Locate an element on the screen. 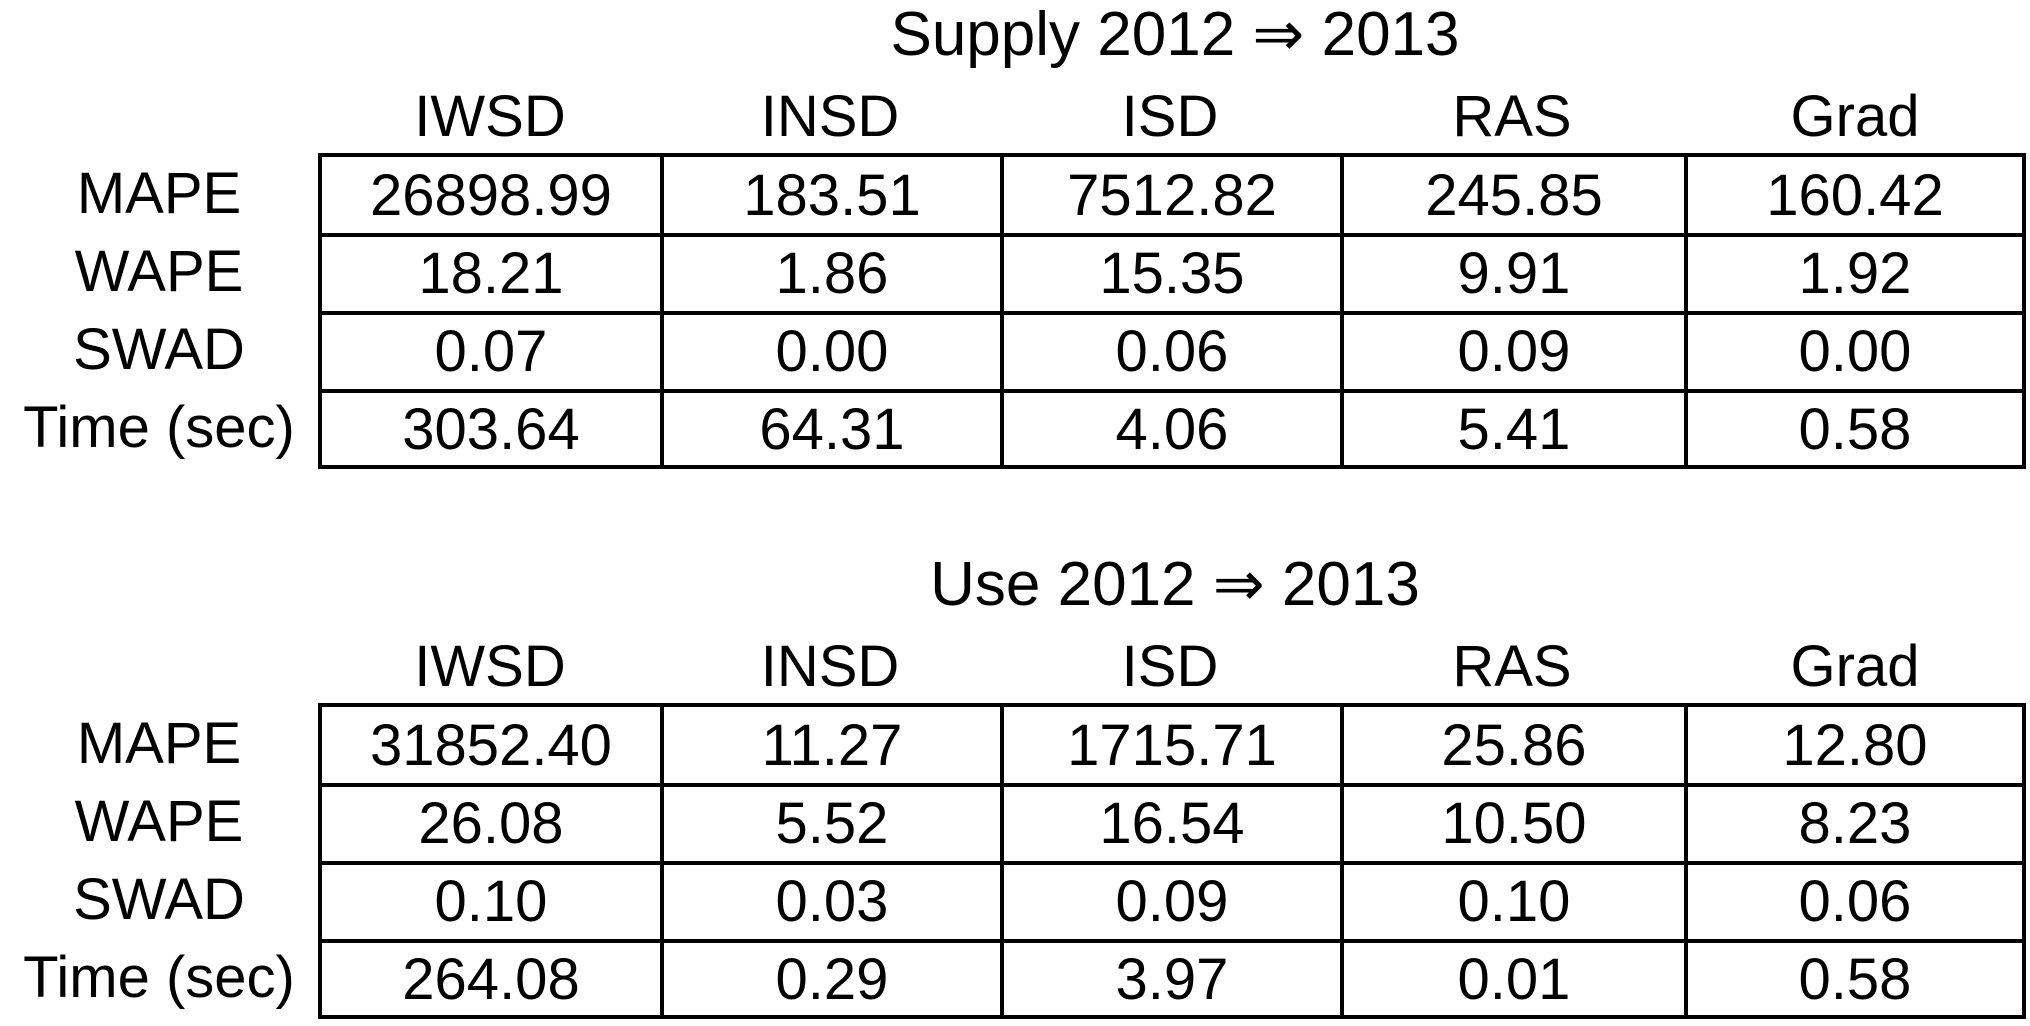 The image size is (2030, 1026). table-cell: 10.50 is located at coordinates (1514, 823).